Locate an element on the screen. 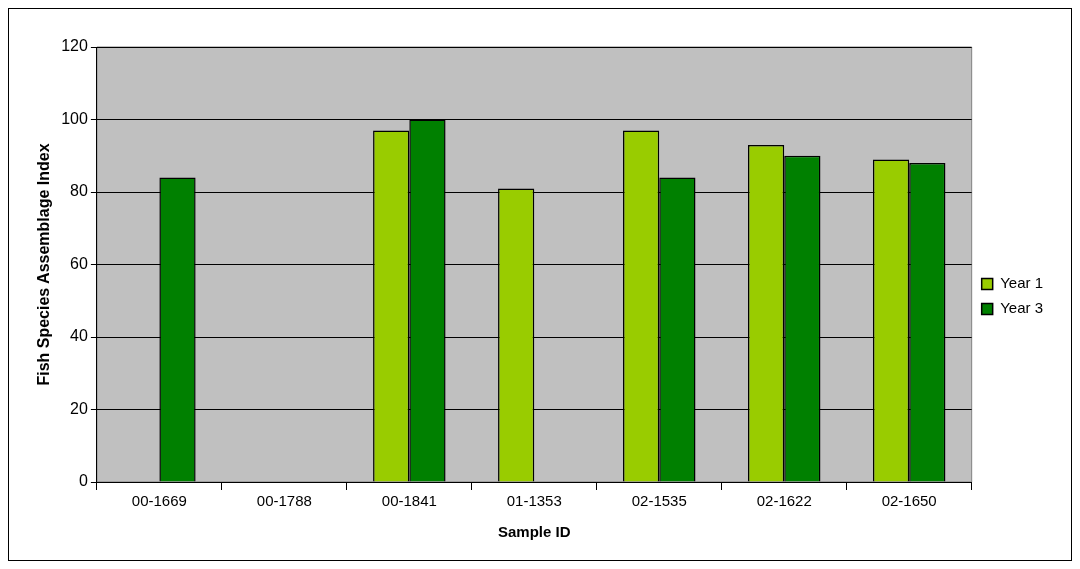 This screenshot has width=1080, height=569. x-tick-label: 00-1788 is located at coordinates (284, 501).